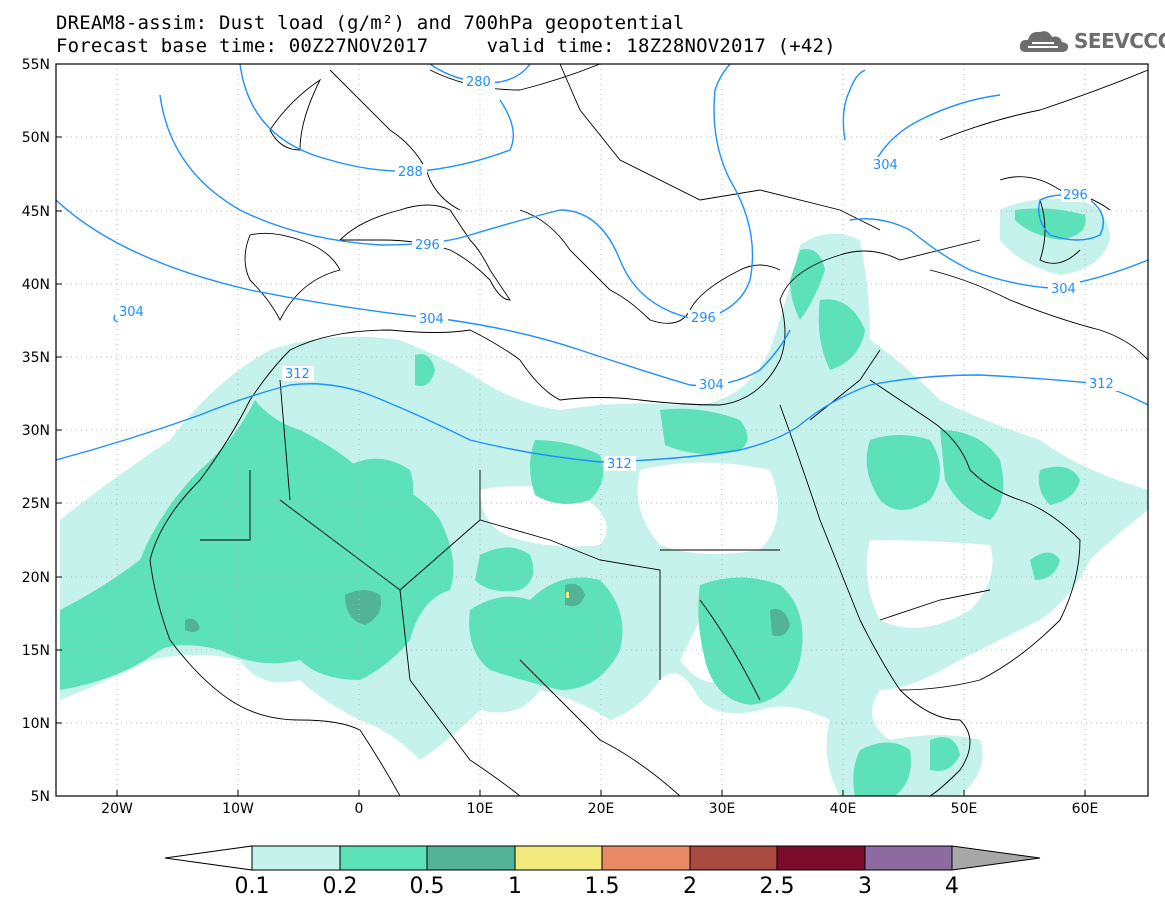 The height and width of the screenshot is (907, 1165). Describe the element at coordinates (480, 809) in the screenshot. I see `lon-tick-label: 10E` at that location.